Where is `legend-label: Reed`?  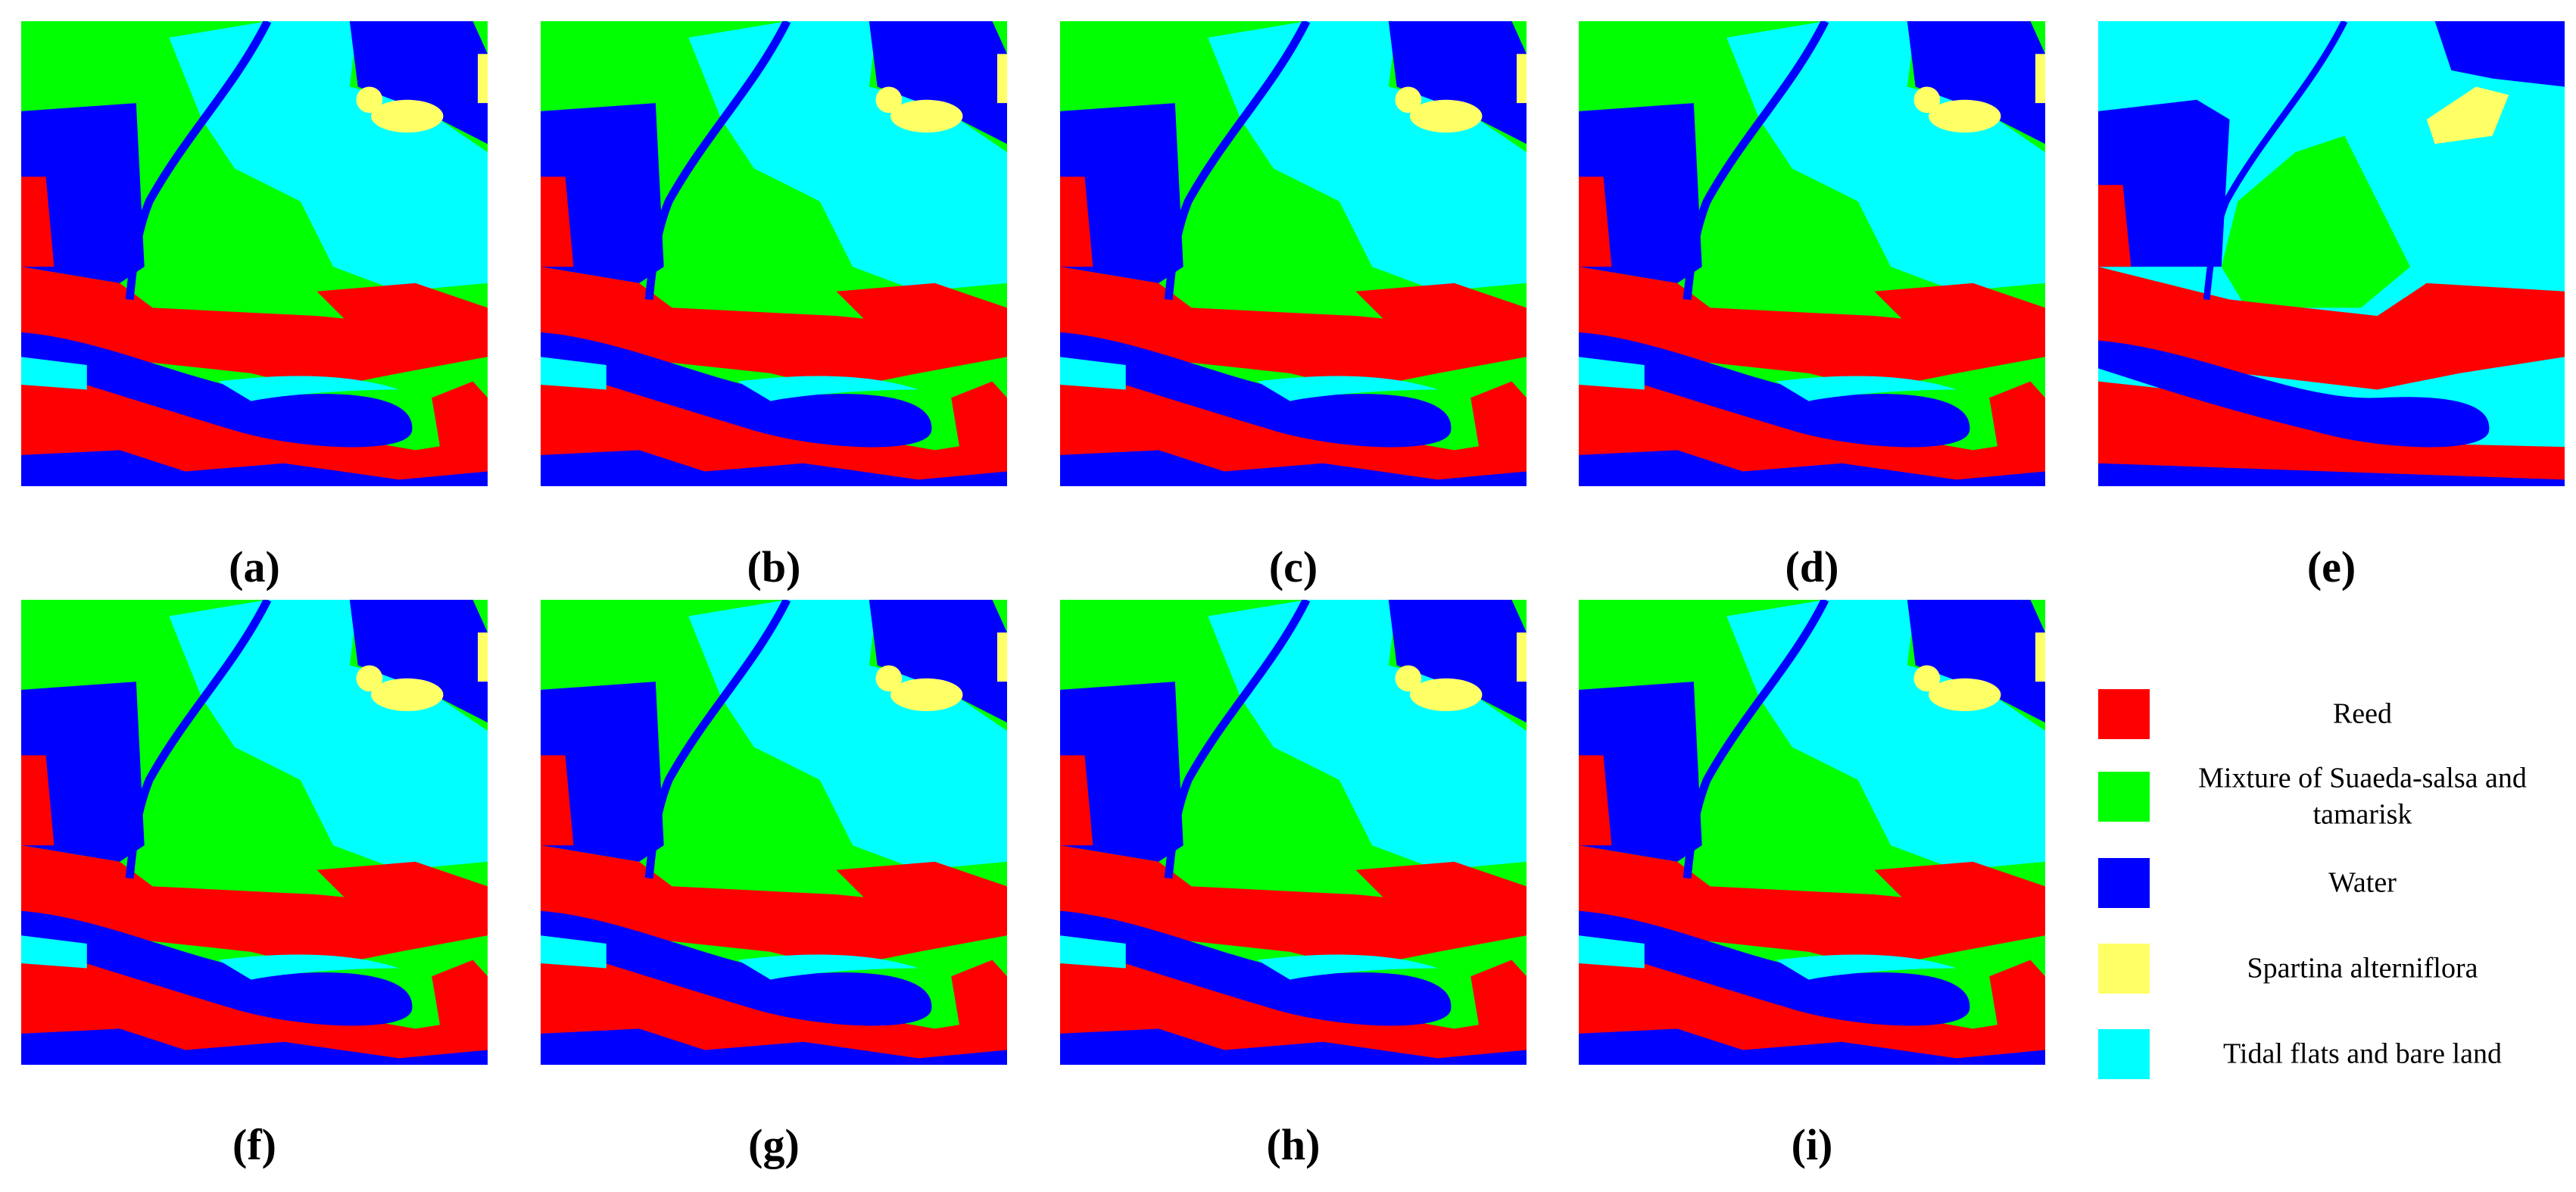
legend-label: Reed is located at coordinates (2362, 714).